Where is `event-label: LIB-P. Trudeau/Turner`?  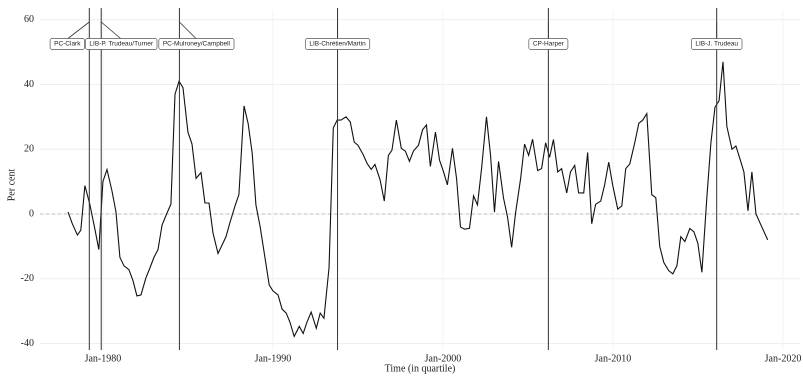 event-label: LIB-P. Trudeau/Turner is located at coordinates (121, 44).